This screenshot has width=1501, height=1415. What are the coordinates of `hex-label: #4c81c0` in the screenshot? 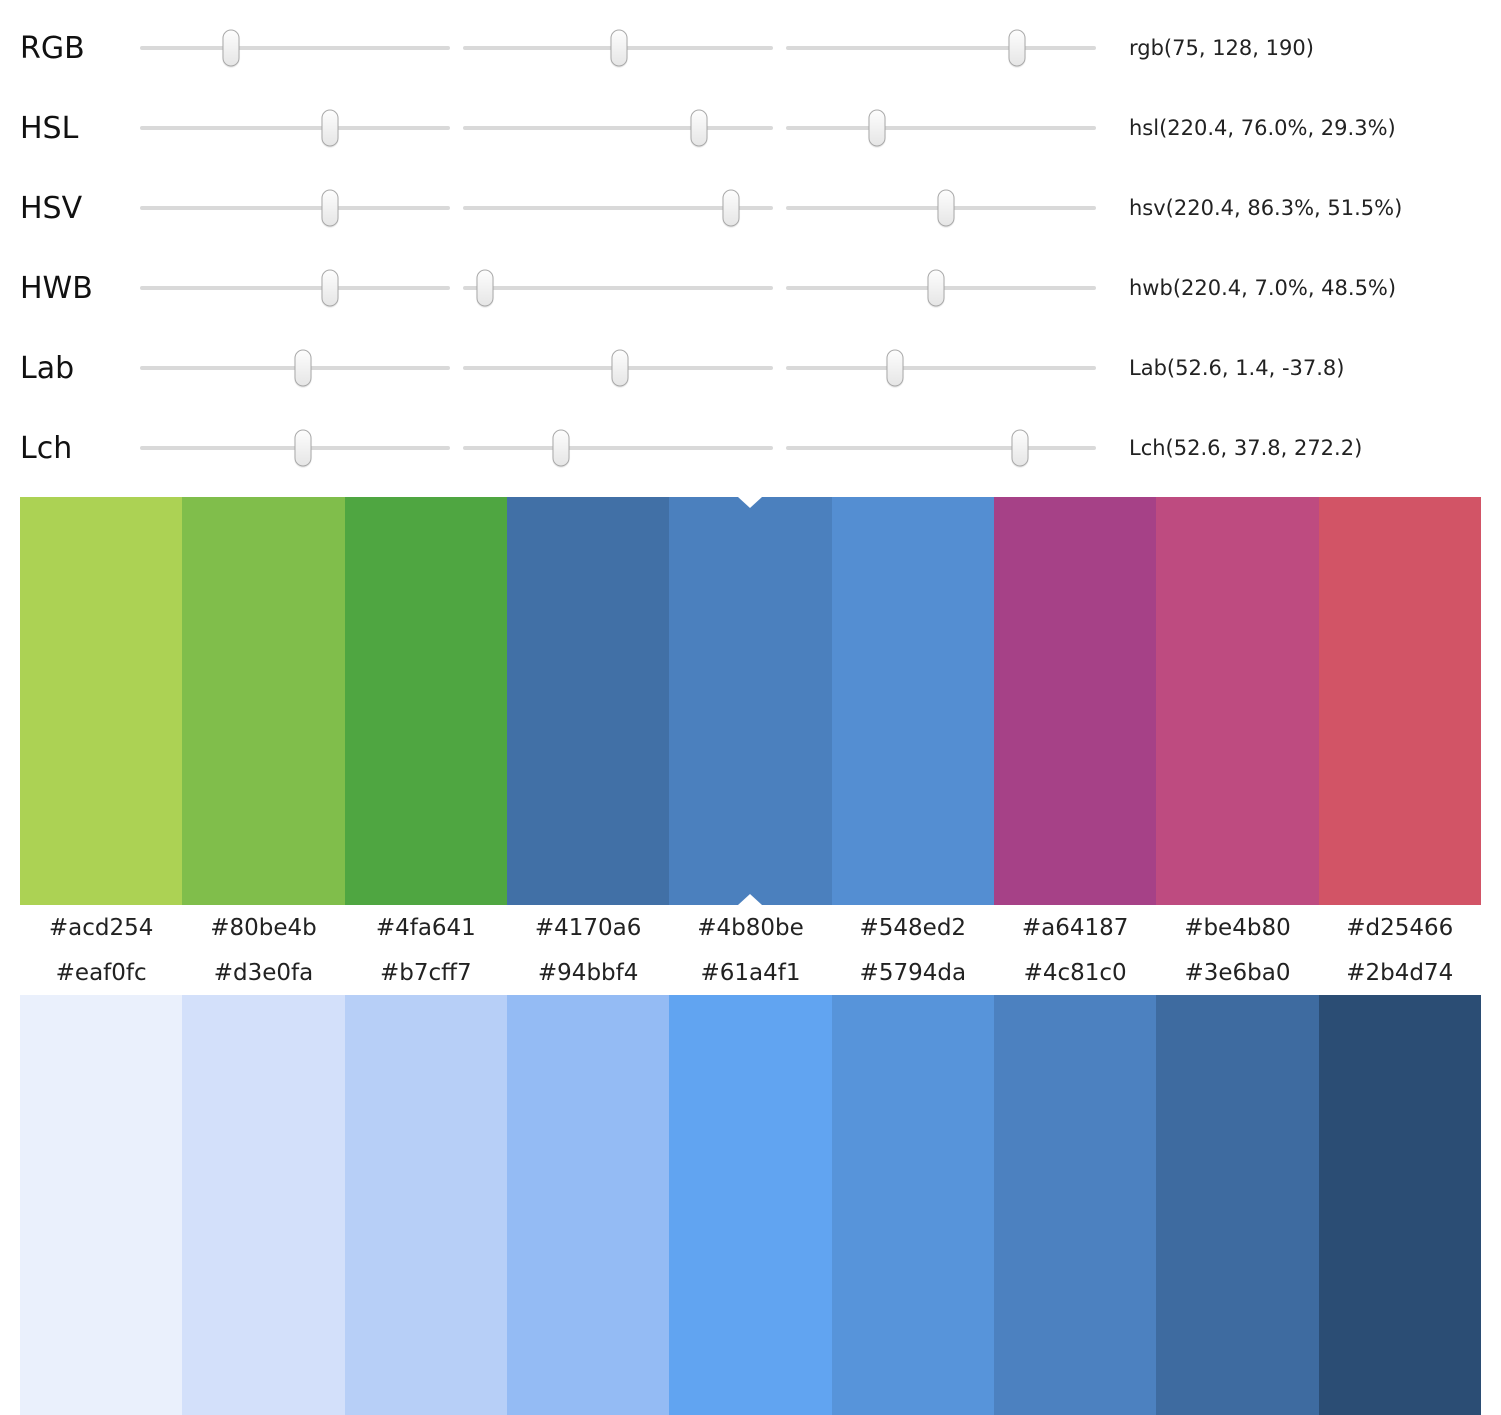 It's located at (1075, 972).